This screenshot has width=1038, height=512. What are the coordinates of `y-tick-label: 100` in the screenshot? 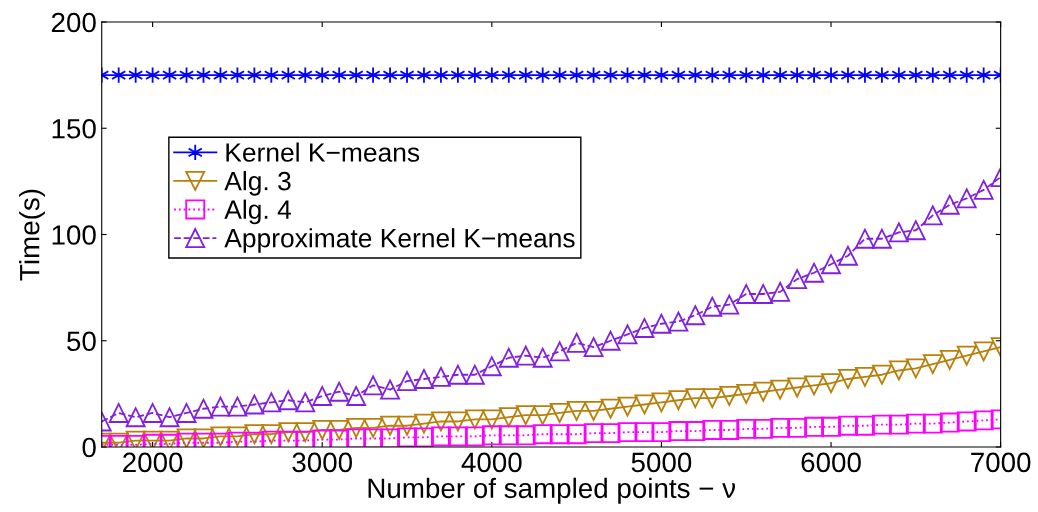 It's located at (74, 235).